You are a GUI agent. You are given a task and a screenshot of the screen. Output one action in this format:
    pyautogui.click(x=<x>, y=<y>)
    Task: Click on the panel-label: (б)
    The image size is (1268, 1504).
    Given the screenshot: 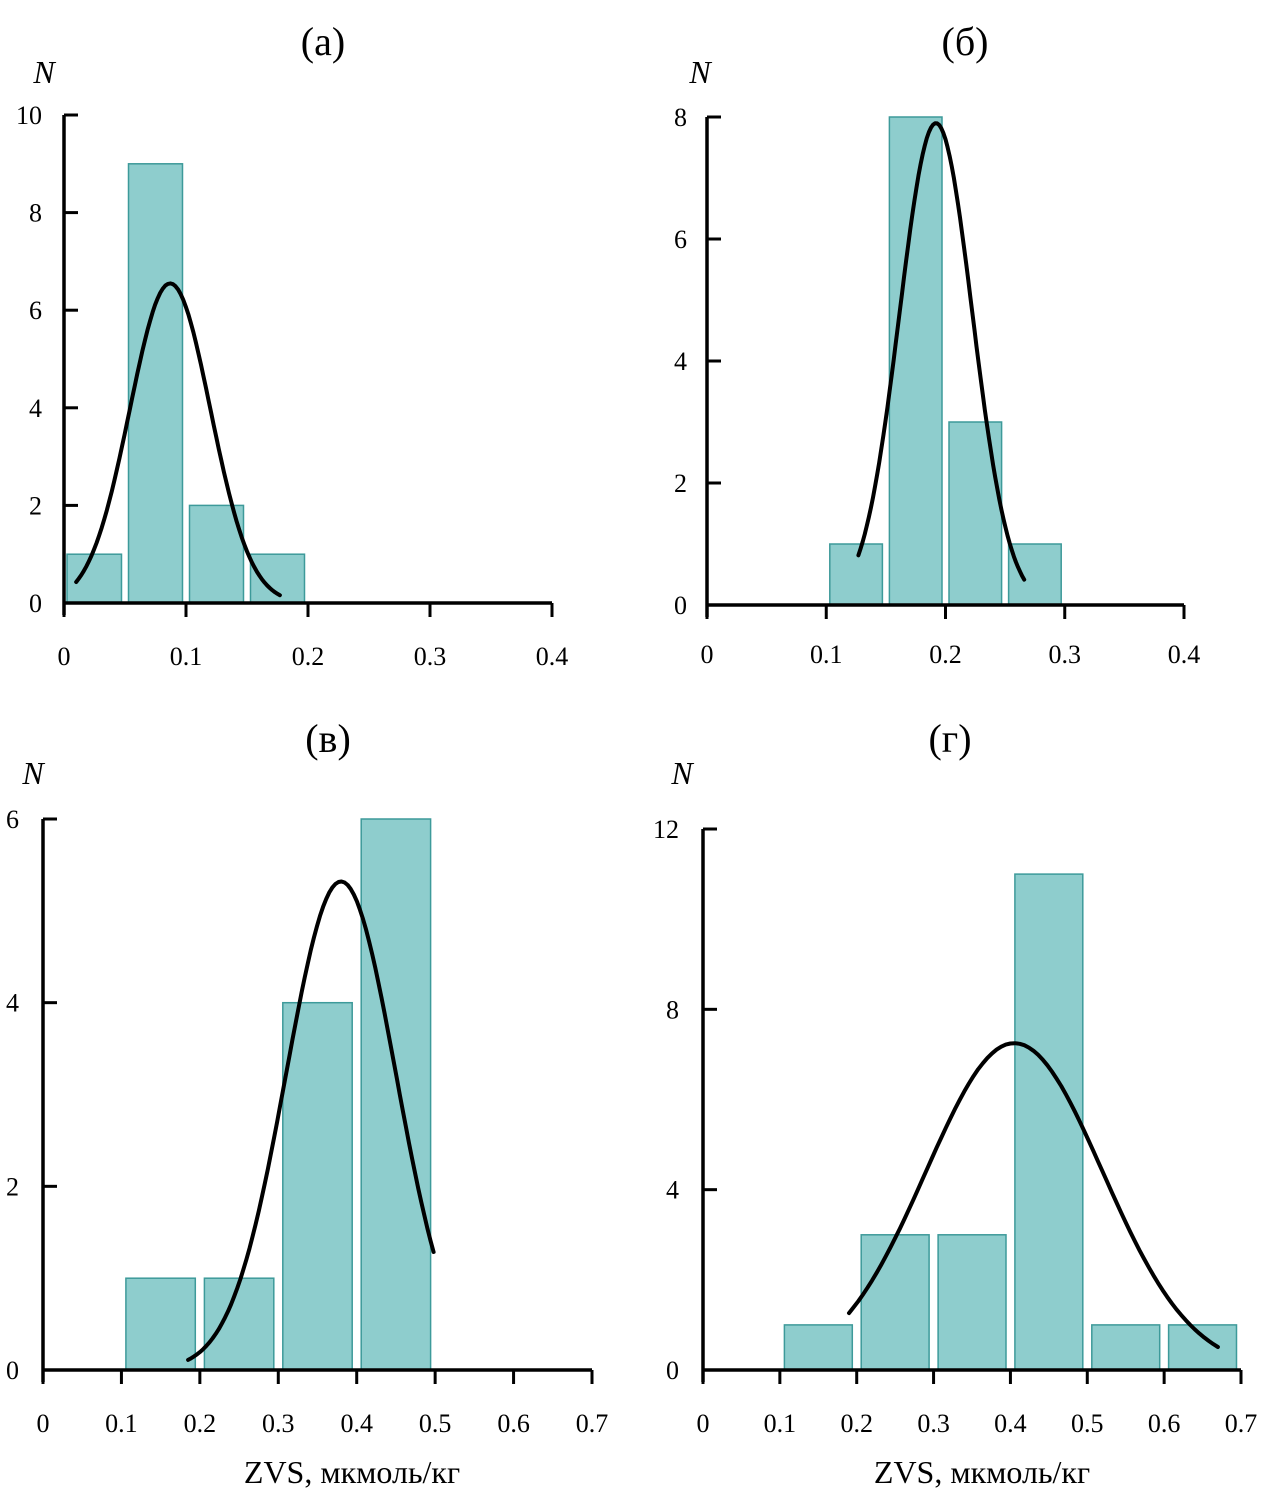 What is the action you would take?
    pyautogui.click(x=965, y=41)
    